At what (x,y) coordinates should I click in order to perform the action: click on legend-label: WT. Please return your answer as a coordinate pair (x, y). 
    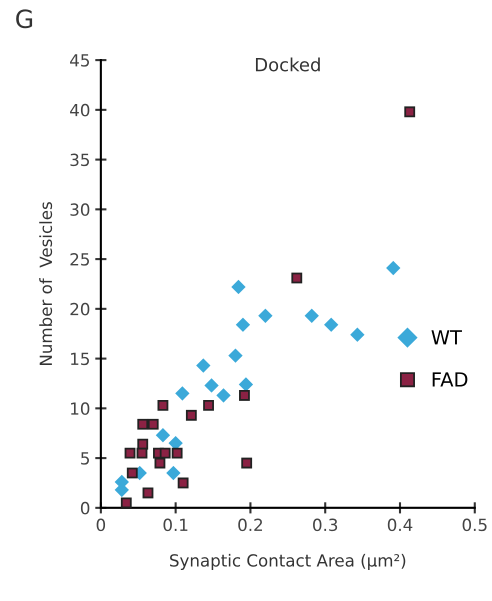
    Looking at the image, I should click on (446, 337).